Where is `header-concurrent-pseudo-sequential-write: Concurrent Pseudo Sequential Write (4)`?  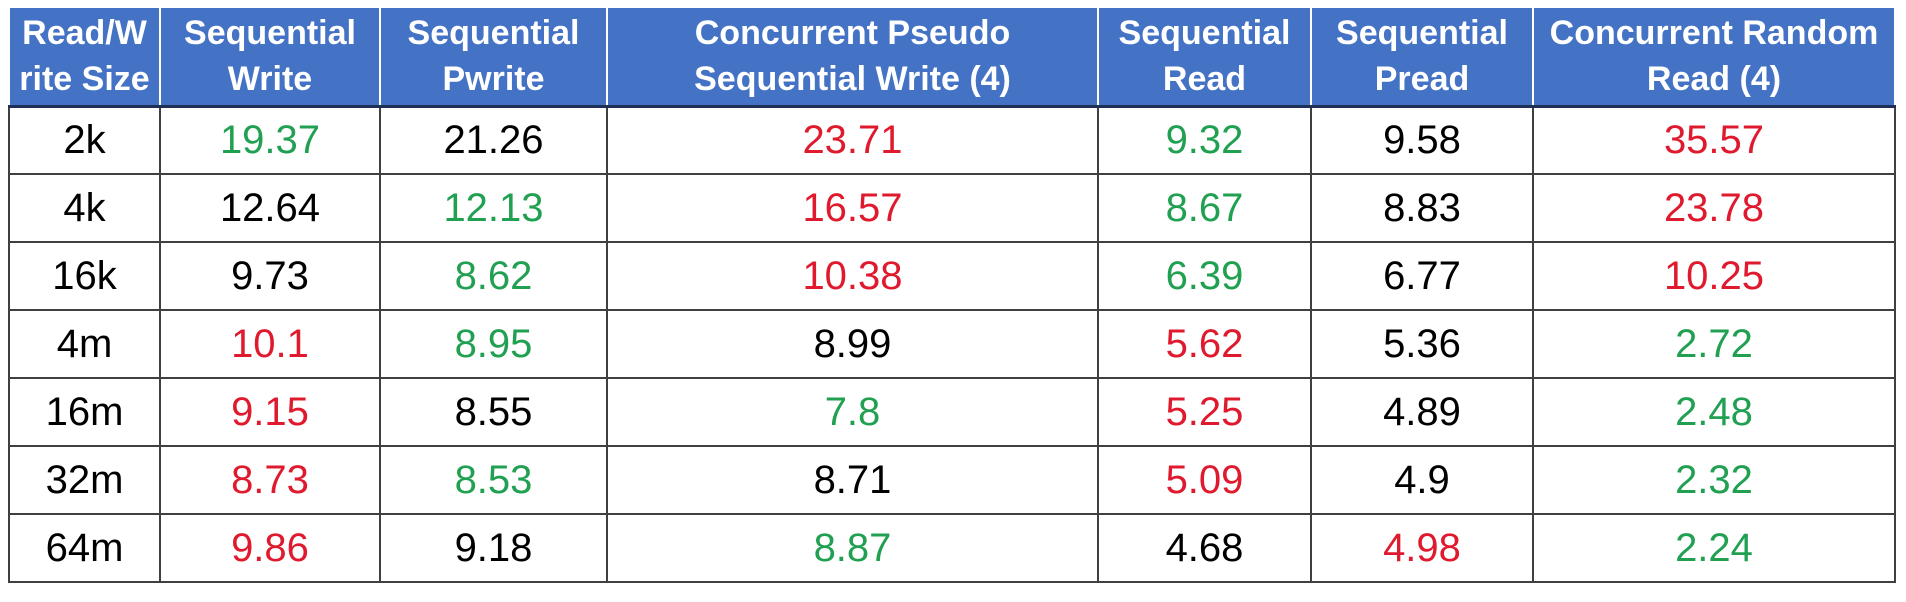
header-concurrent-pseudo-sequential-write: Concurrent Pseudo Sequential Write (4) is located at coordinates (852, 58).